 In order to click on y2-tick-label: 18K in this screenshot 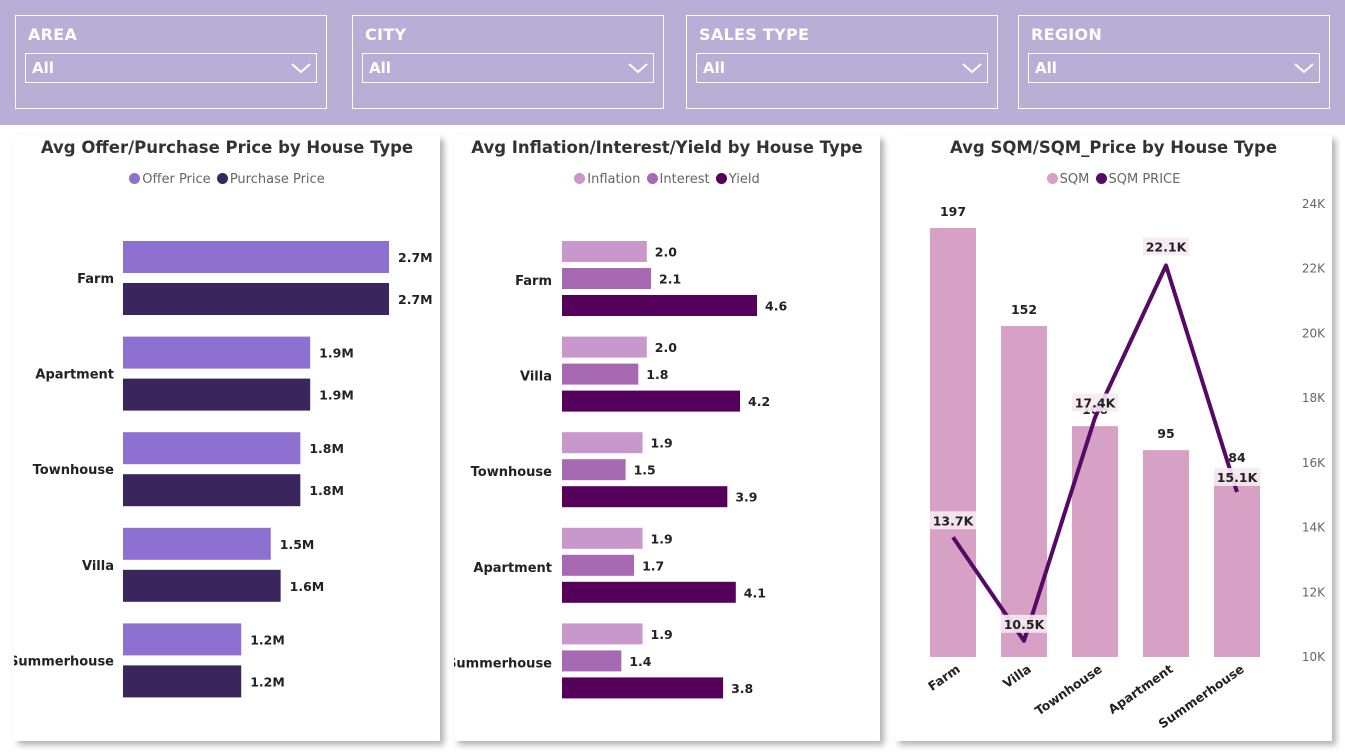, I will do `click(1314, 398)`.